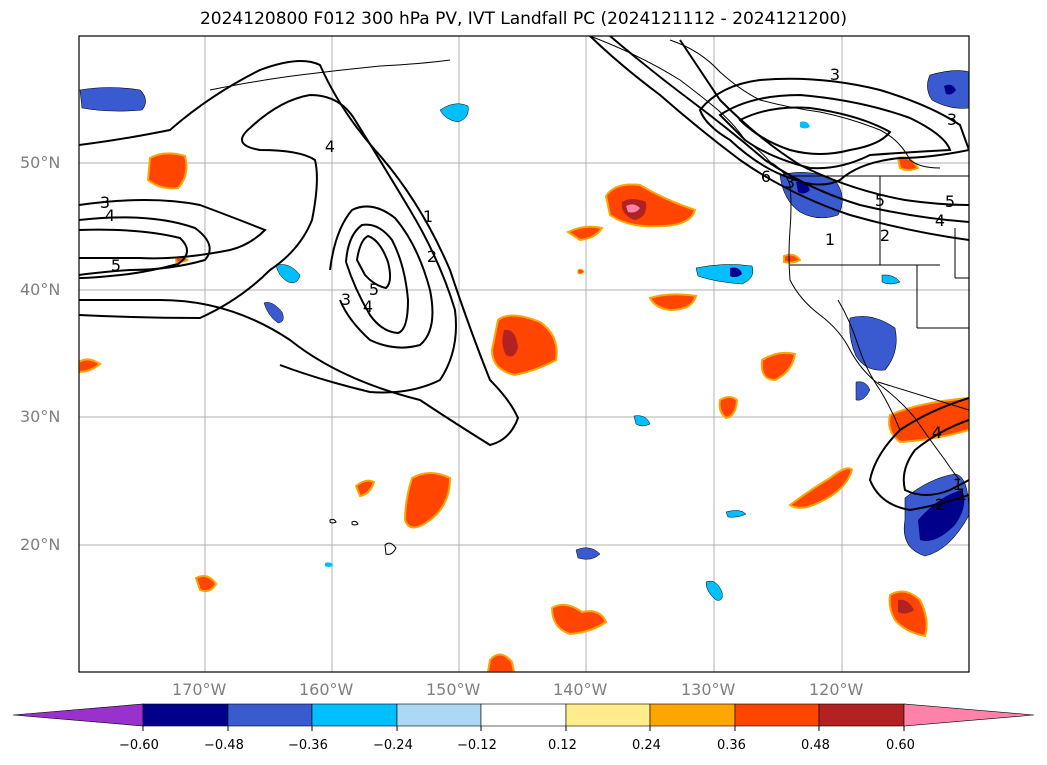 The image size is (1047, 765). I want to click on colorbar-label: 0.24, so click(646, 745).